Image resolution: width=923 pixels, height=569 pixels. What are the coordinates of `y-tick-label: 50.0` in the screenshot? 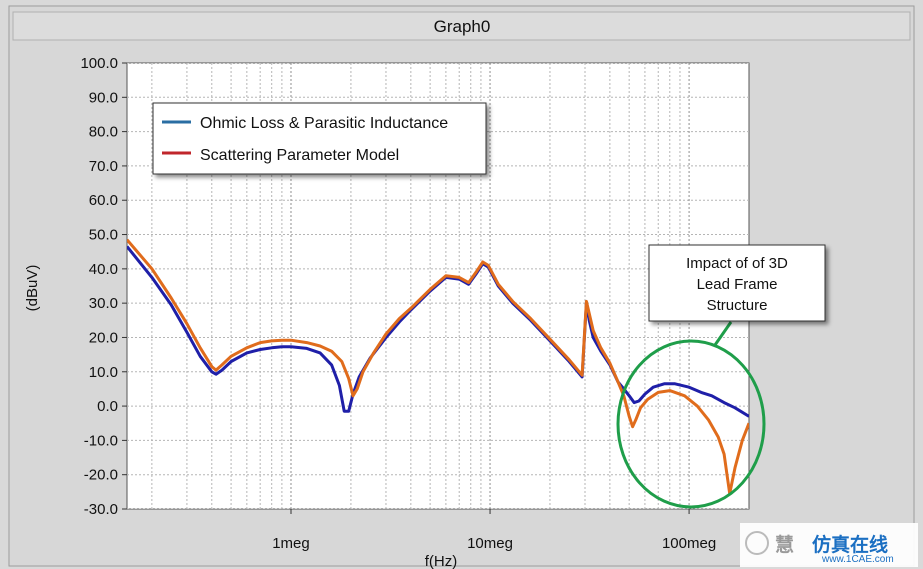 It's located at (103, 235).